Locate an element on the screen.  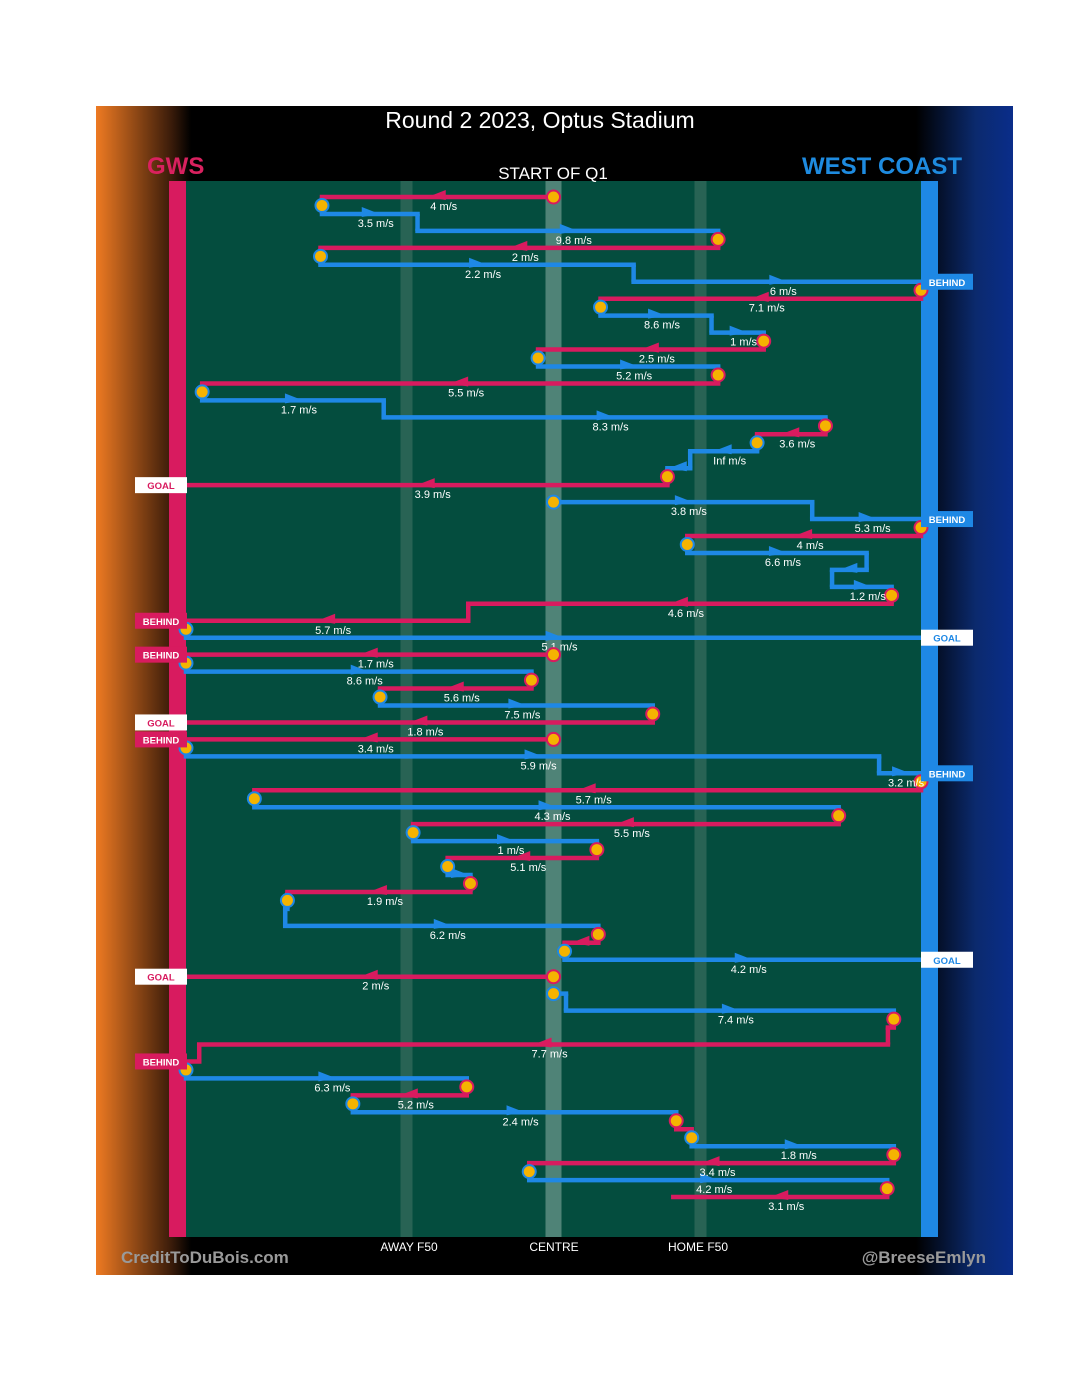
speed-label-15: 3.6 m/s is located at coordinates (797, 444).